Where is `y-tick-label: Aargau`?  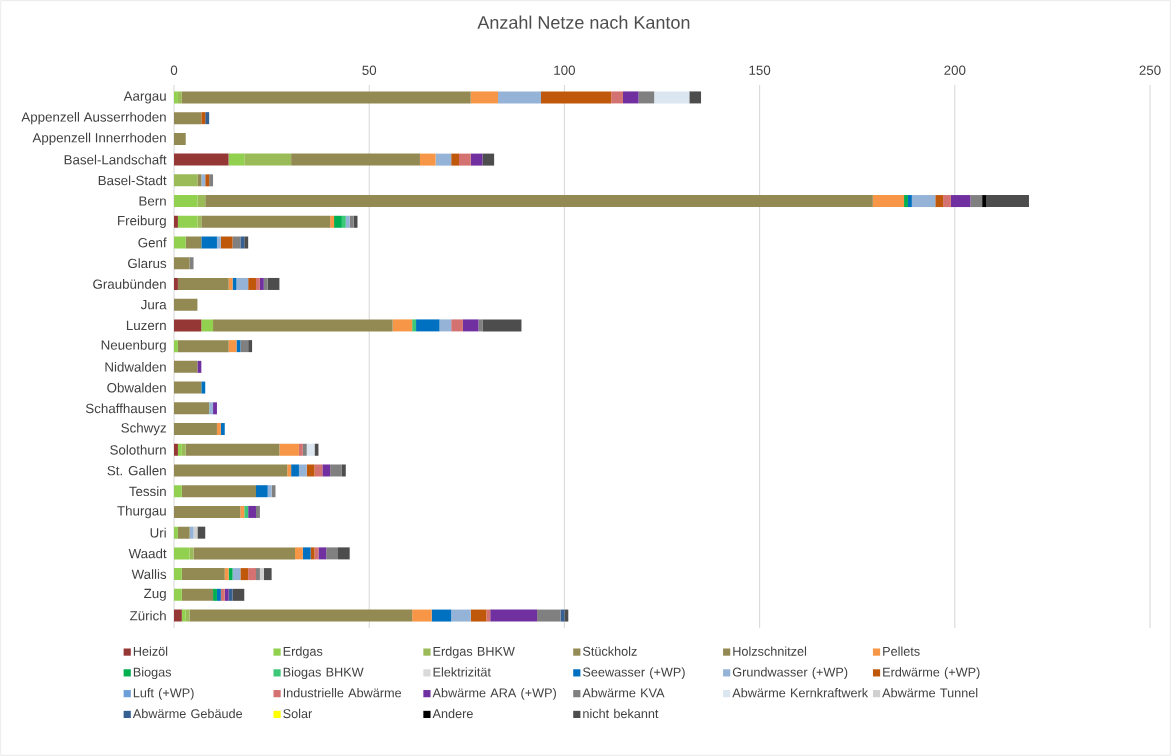
y-tick-label: Aargau is located at coordinates (144, 97).